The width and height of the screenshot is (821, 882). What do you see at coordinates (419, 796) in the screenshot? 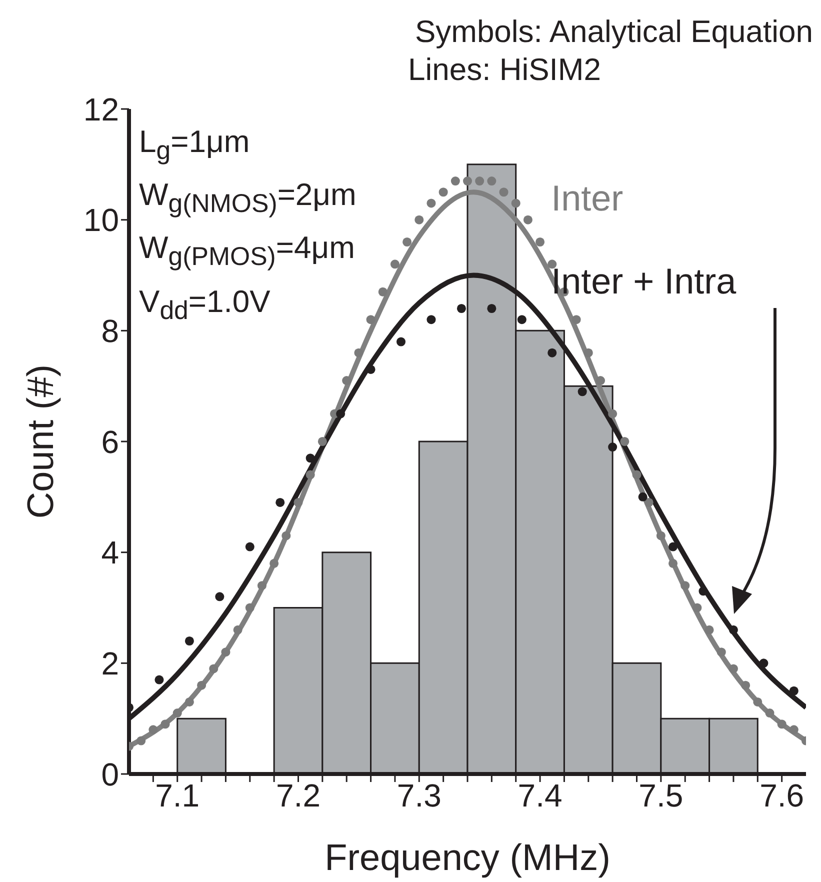
I see `x-tick-label: 7.3` at bounding box center [419, 796].